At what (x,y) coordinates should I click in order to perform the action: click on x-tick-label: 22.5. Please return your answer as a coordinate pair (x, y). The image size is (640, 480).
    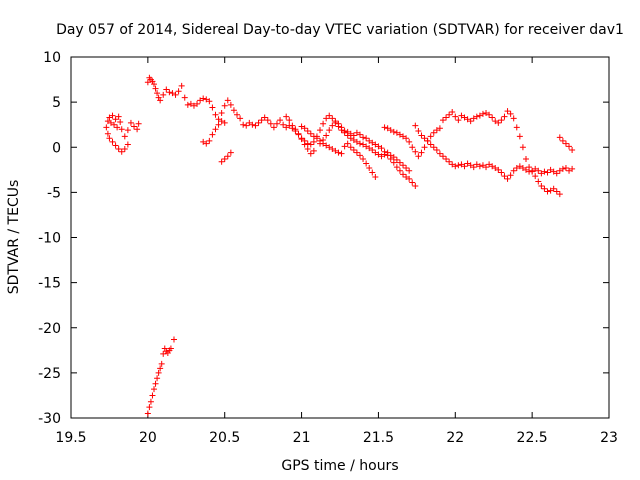
    Looking at the image, I should click on (532, 438).